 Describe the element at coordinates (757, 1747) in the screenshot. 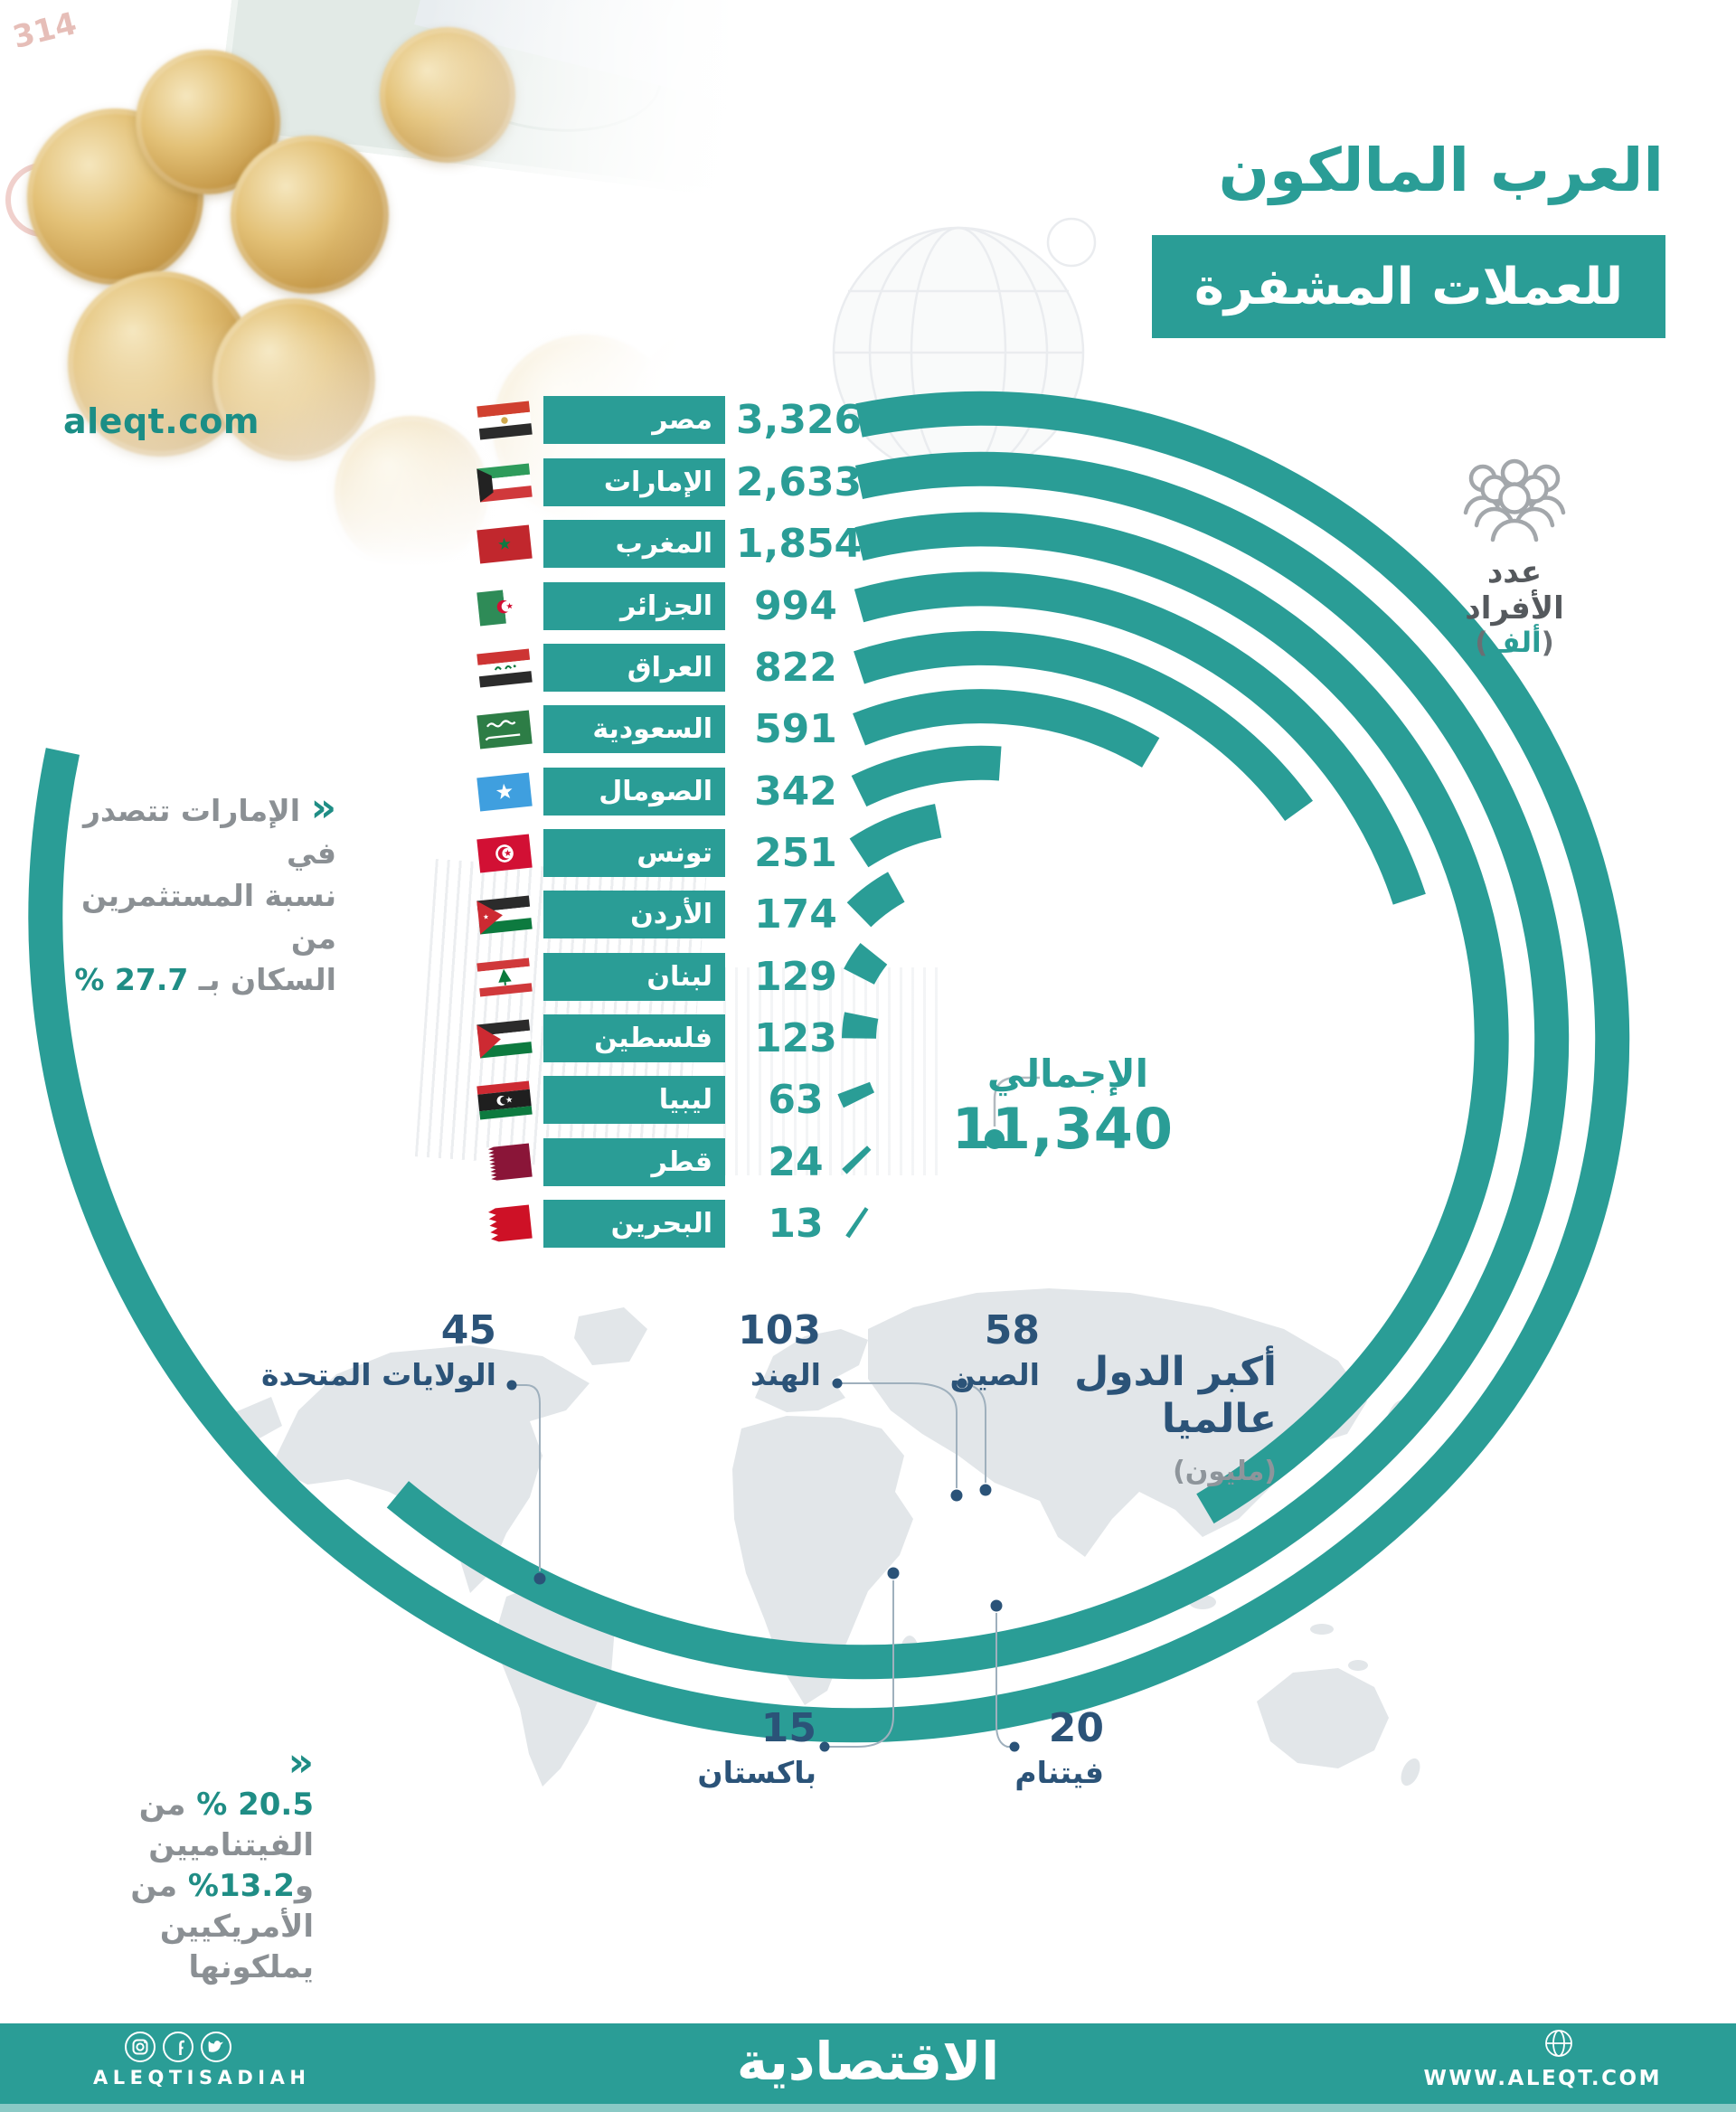

I see `callout-pakistan: 15 باكستان` at that location.